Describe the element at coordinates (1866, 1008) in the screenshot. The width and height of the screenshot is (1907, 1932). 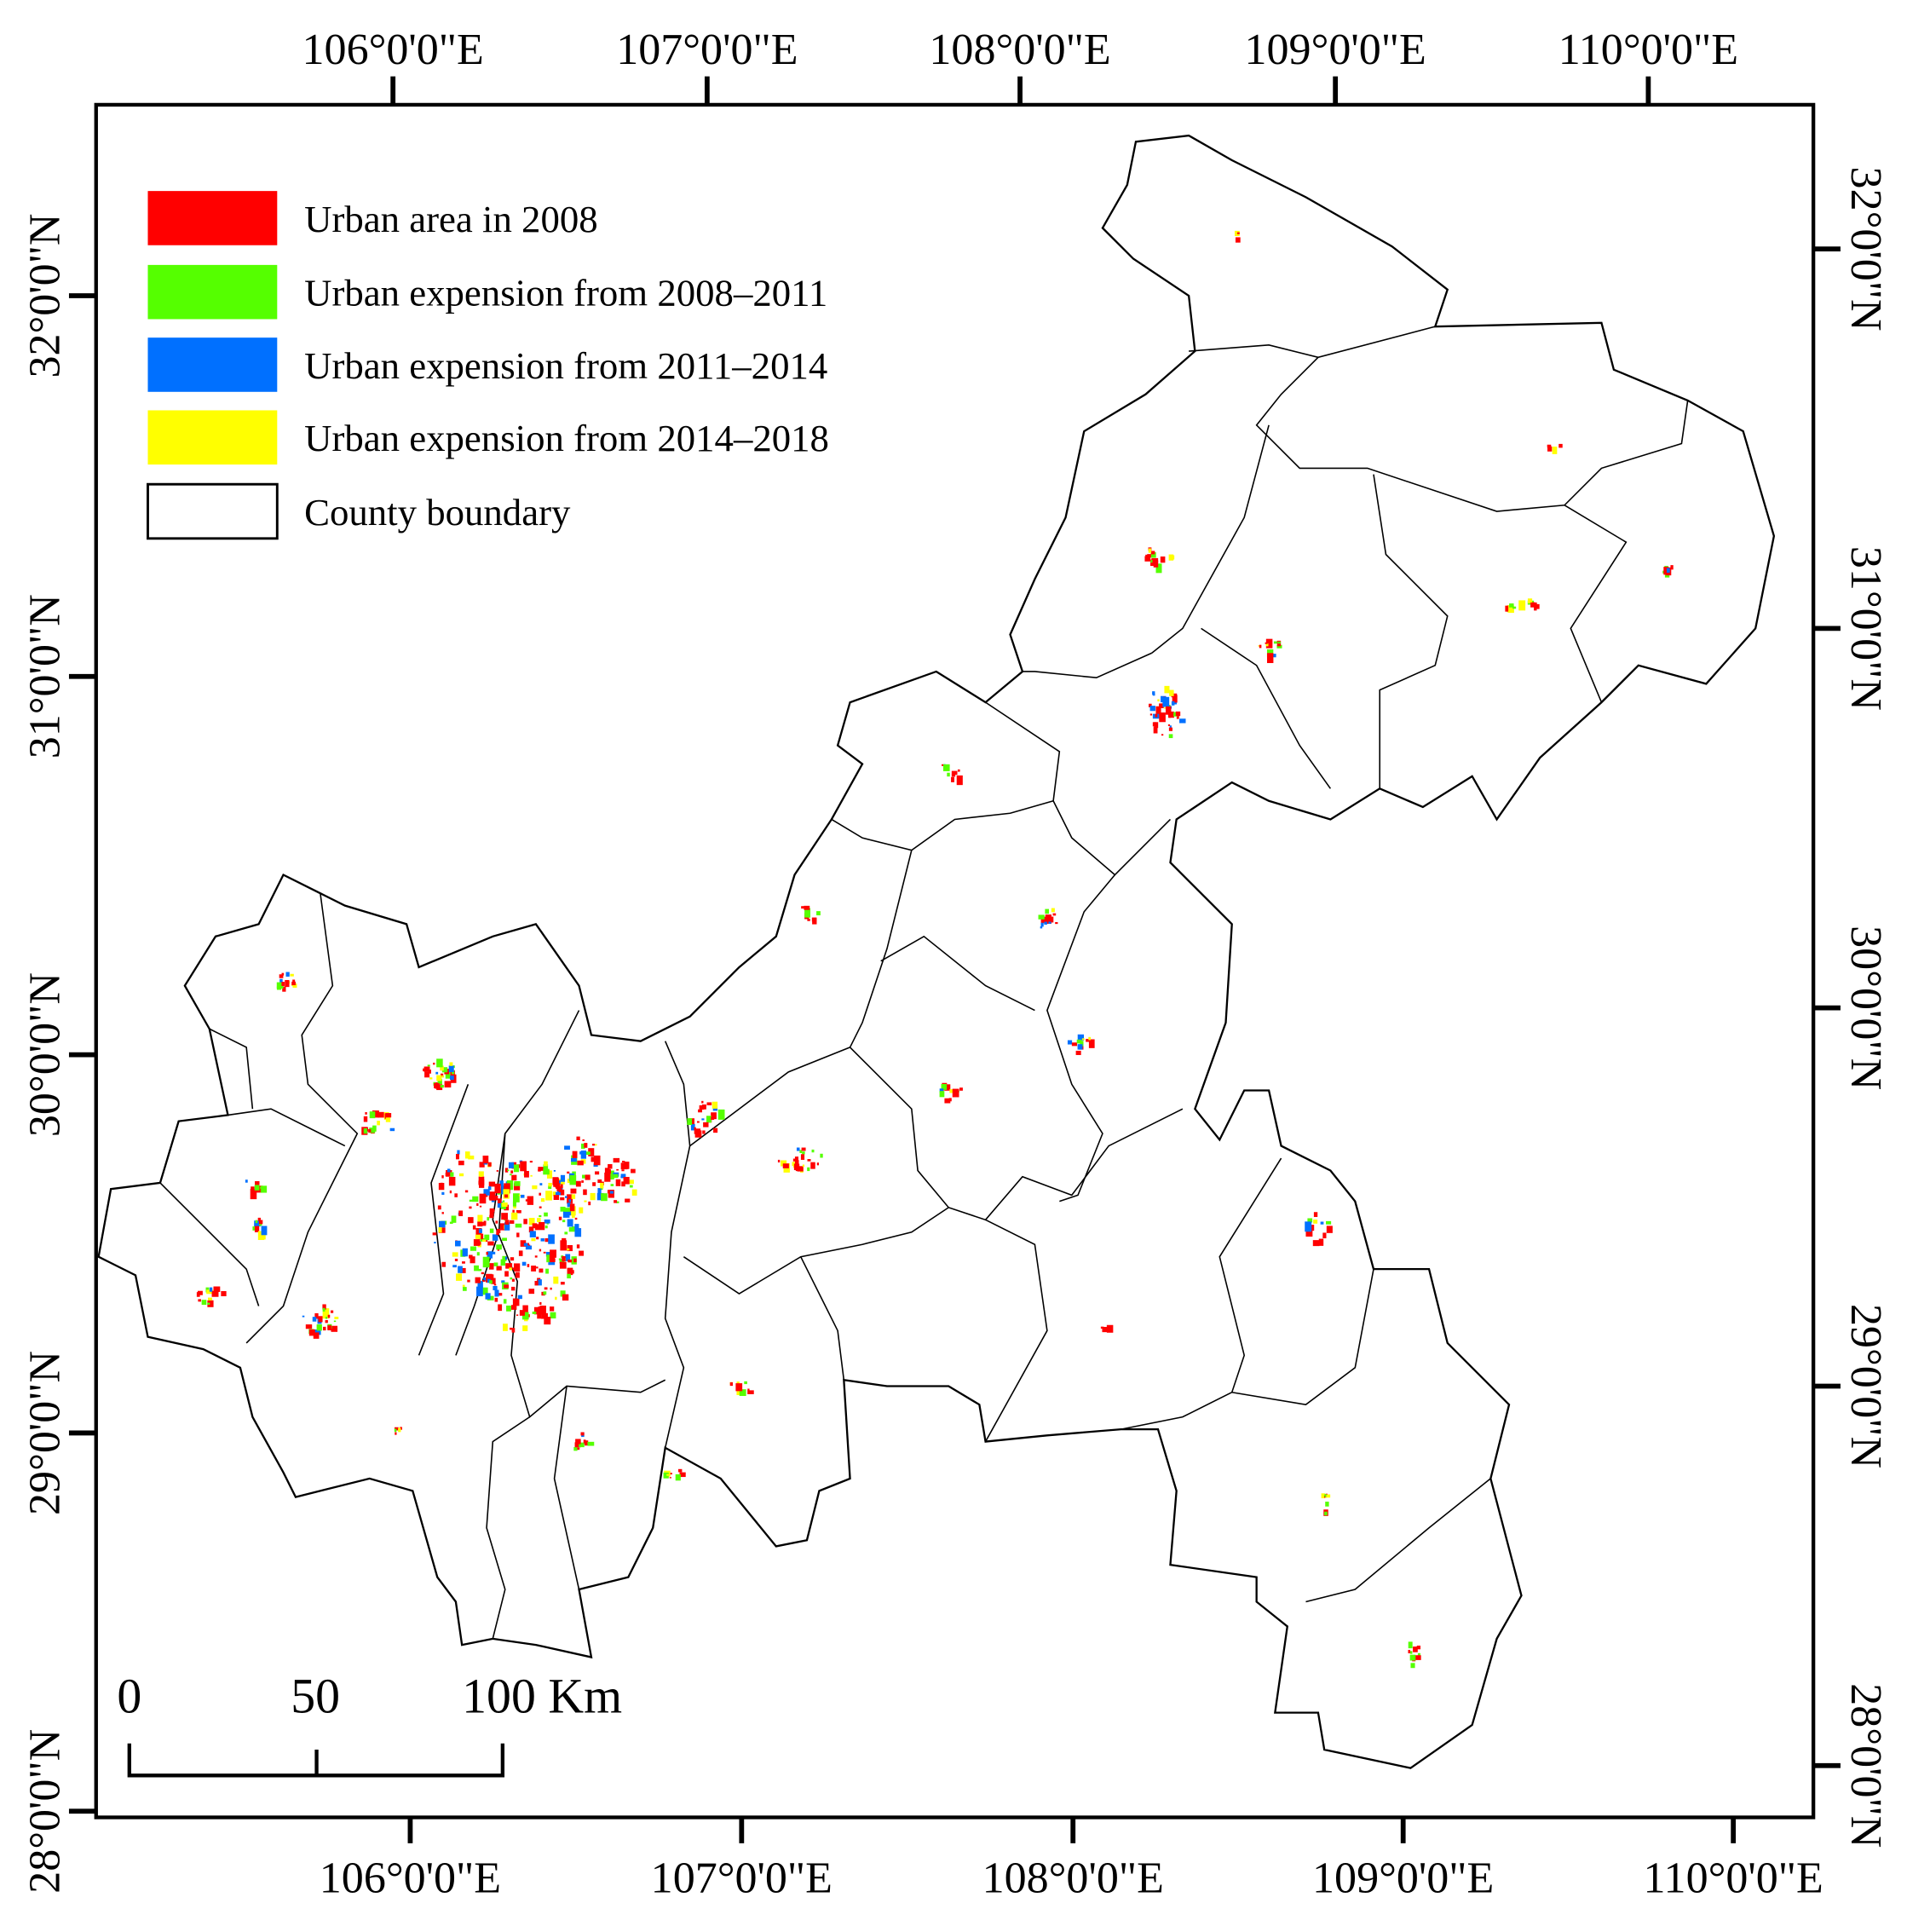
I see `right-latitude-label: 30°0'0"N` at that location.